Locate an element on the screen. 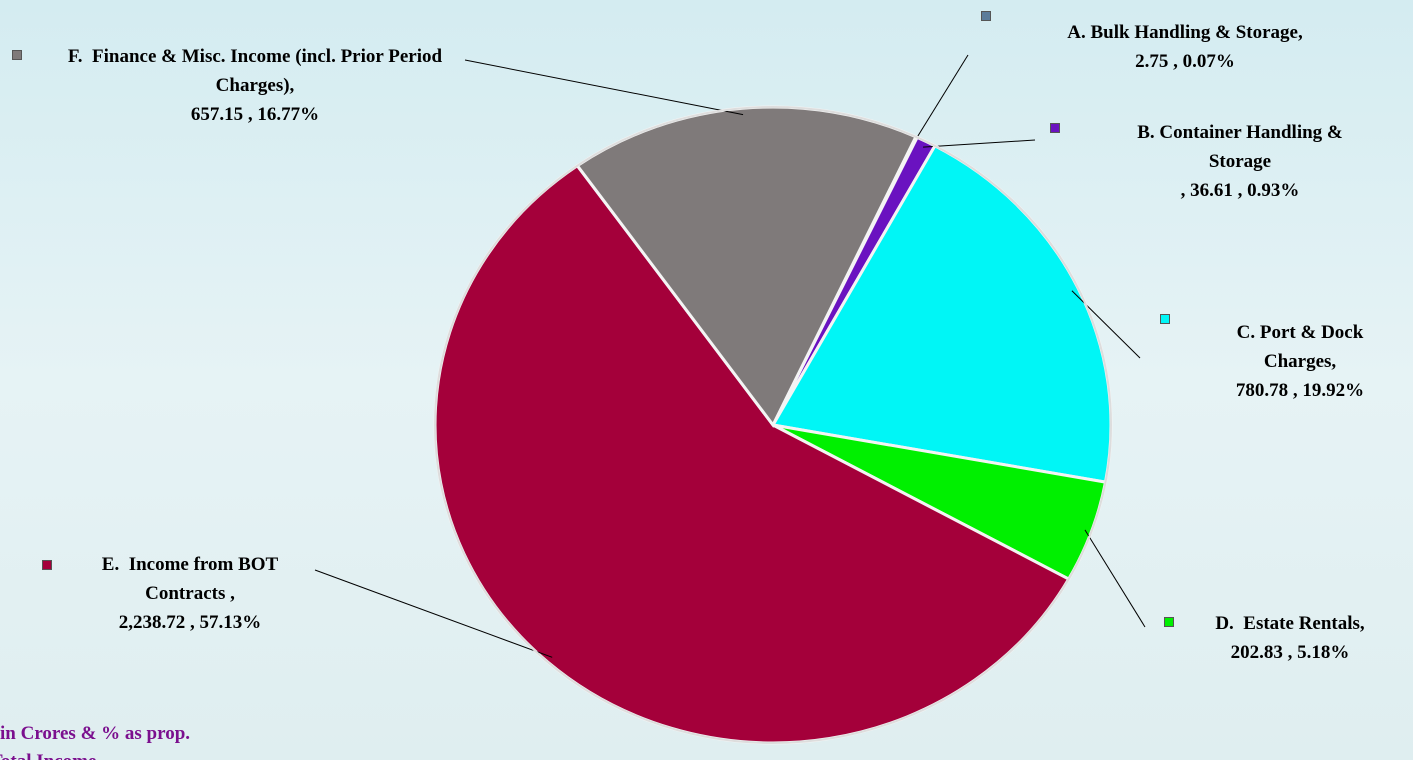 This screenshot has width=1413, height=760. value-label: 2,238.72 , 57.13% is located at coordinates (190, 622).